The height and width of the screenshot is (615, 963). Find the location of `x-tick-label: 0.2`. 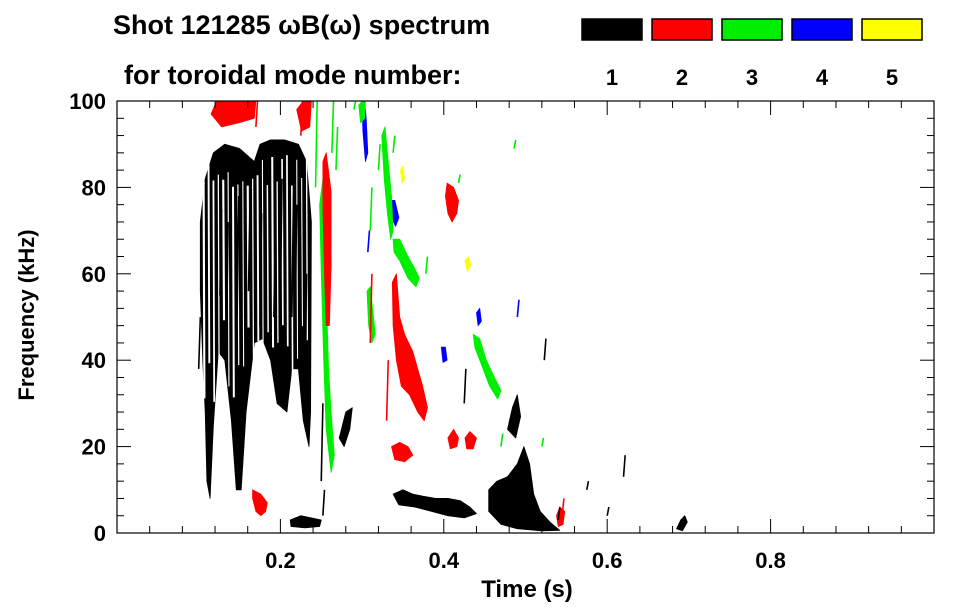

x-tick-label: 0.2 is located at coordinates (280, 560).